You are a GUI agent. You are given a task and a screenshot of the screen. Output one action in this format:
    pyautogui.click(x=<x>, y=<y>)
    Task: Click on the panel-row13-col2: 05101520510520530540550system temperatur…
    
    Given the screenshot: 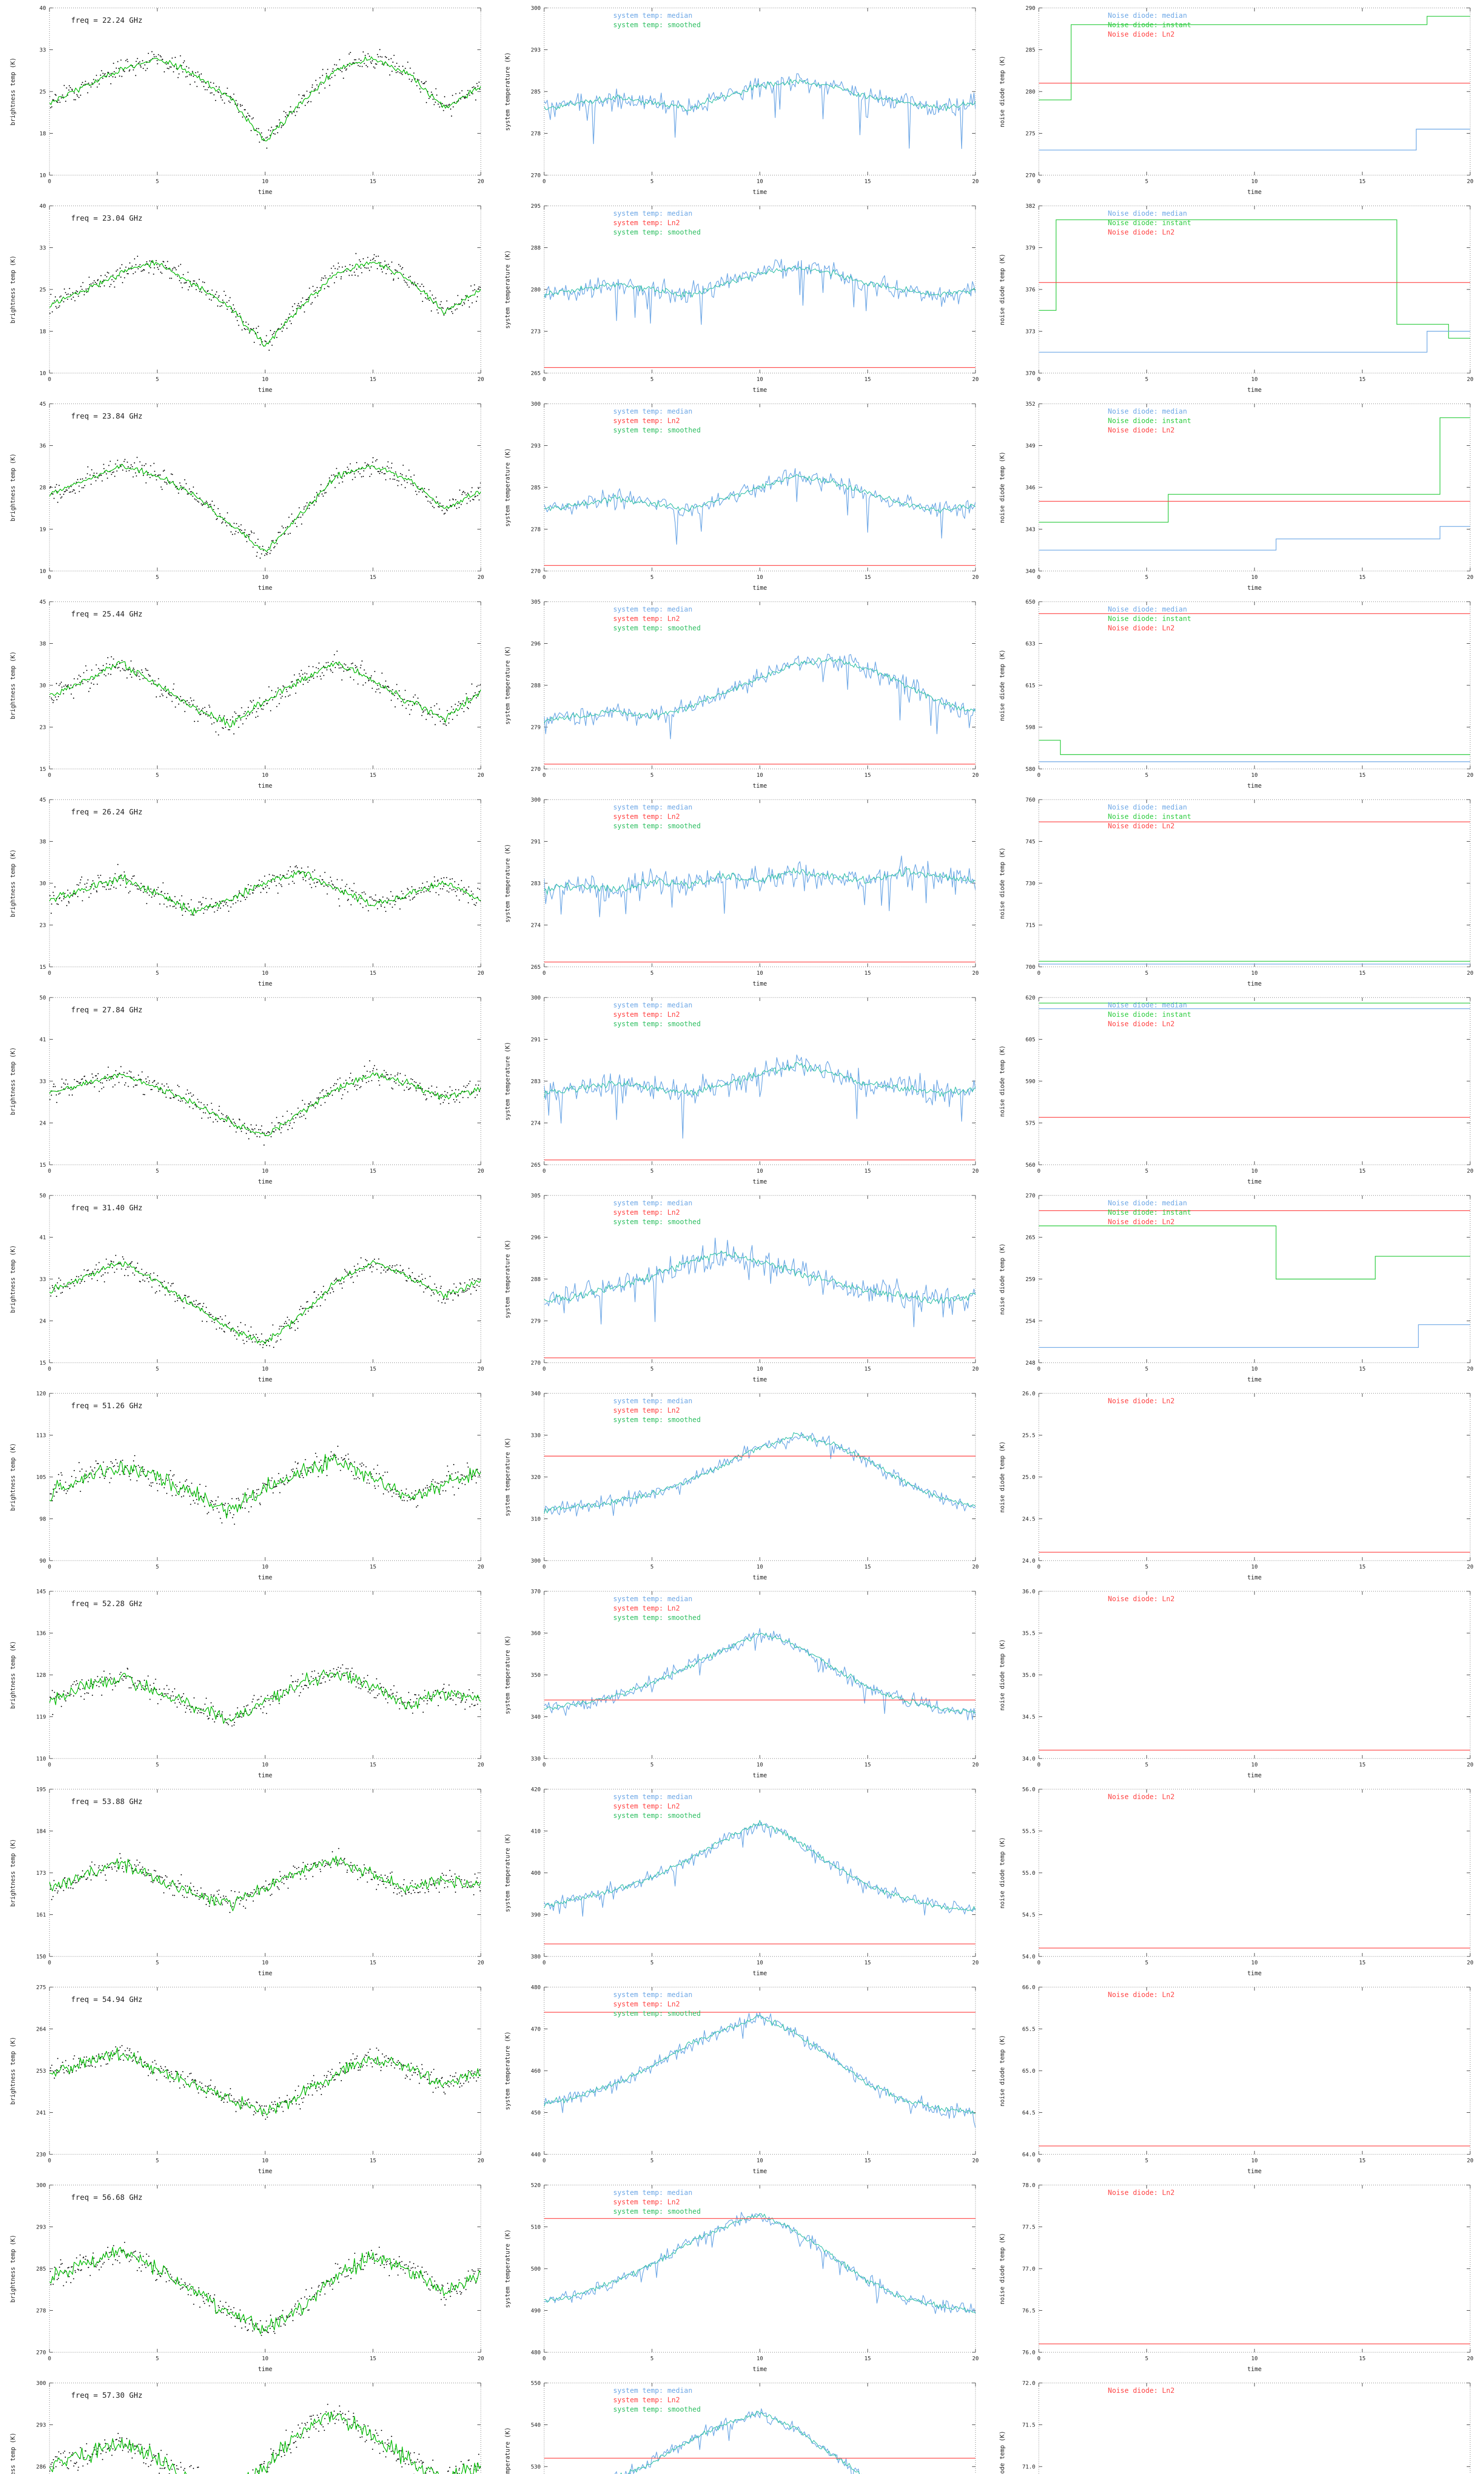 What is the action you would take?
    pyautogui.click(x=742, y=2424)
    